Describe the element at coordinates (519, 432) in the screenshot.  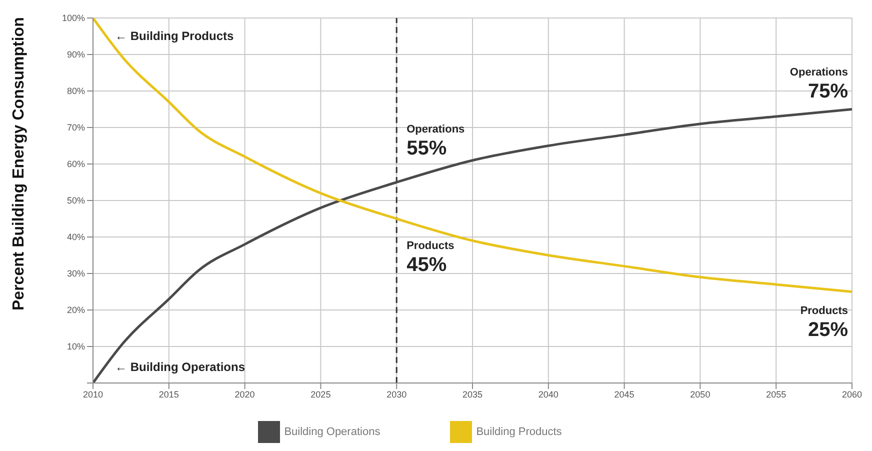
I see `legend-label: Building Products` at that location.